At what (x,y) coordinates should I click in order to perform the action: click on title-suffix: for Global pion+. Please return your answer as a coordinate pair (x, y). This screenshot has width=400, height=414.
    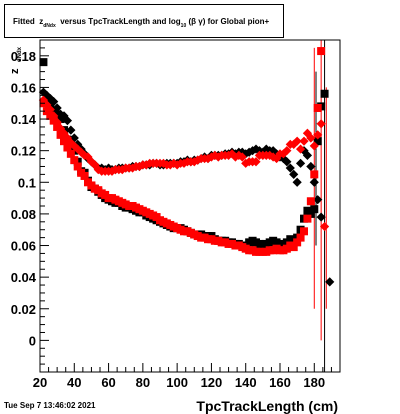
    Looking at the image, I should click on (238, 21).